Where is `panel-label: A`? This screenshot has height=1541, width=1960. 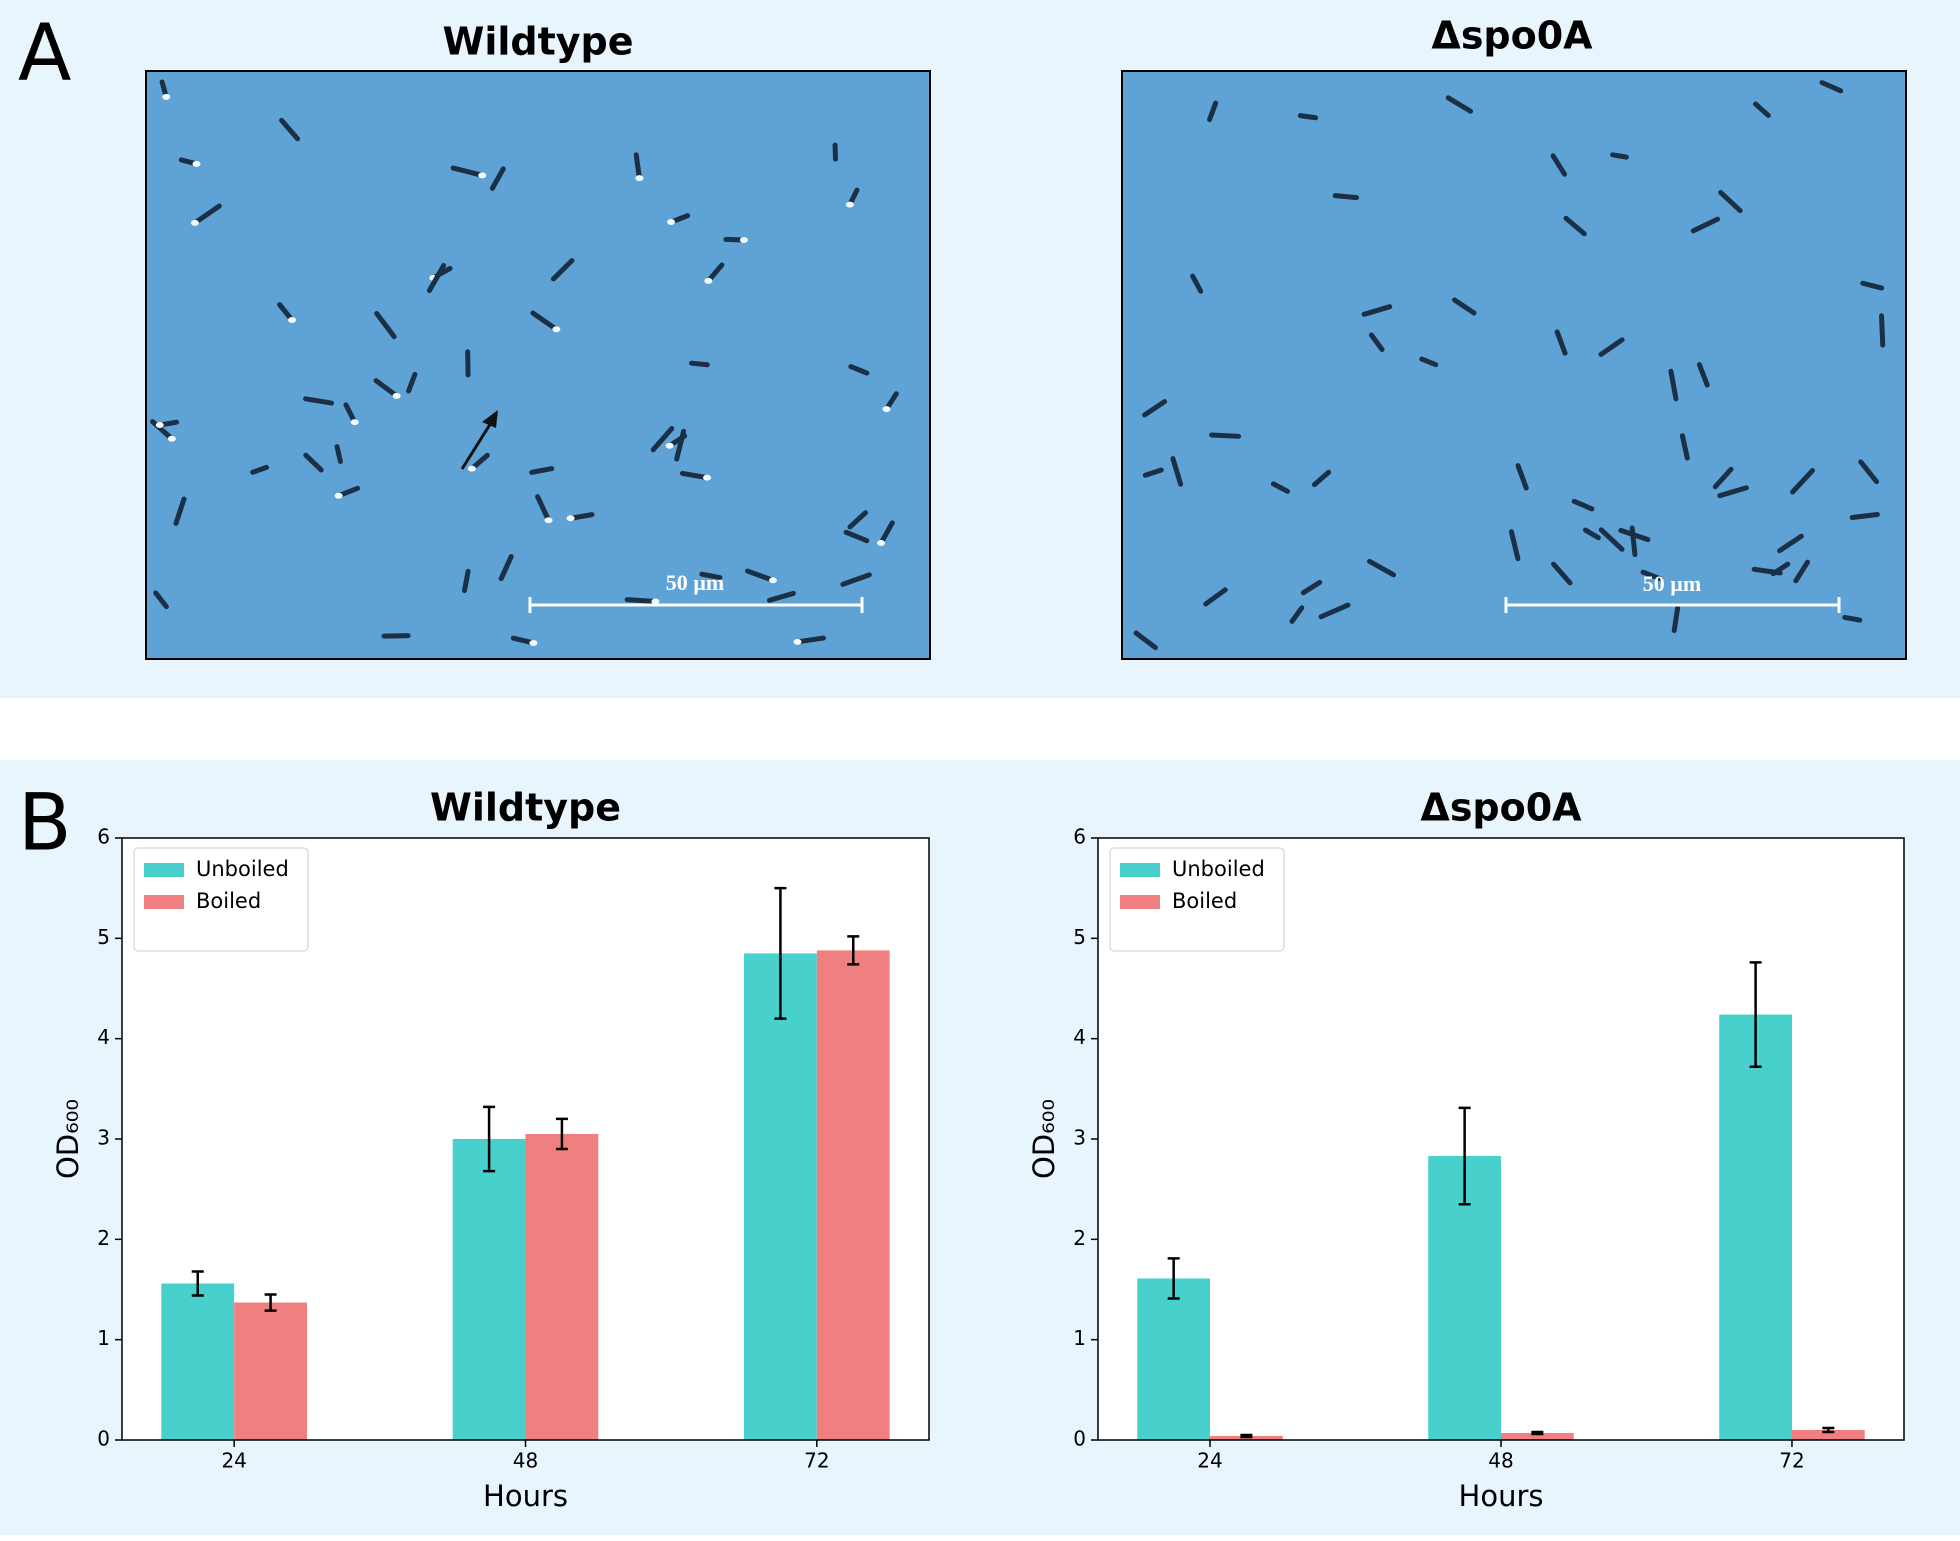 panel-label: A is located at coordinates (44, 53).